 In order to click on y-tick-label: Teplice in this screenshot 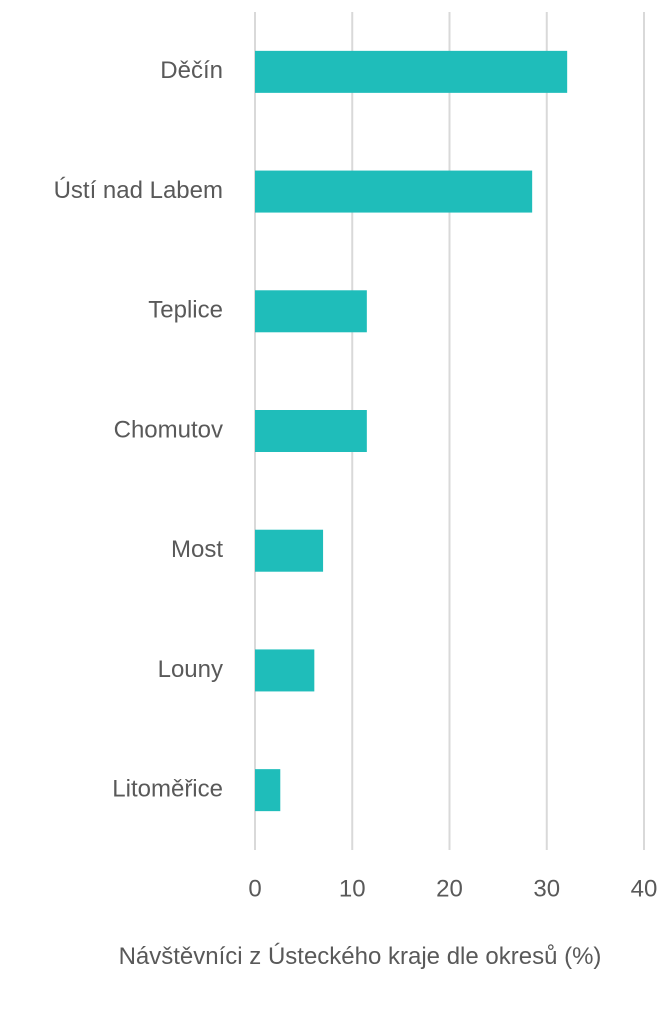, I will do `click(185, 310)`.